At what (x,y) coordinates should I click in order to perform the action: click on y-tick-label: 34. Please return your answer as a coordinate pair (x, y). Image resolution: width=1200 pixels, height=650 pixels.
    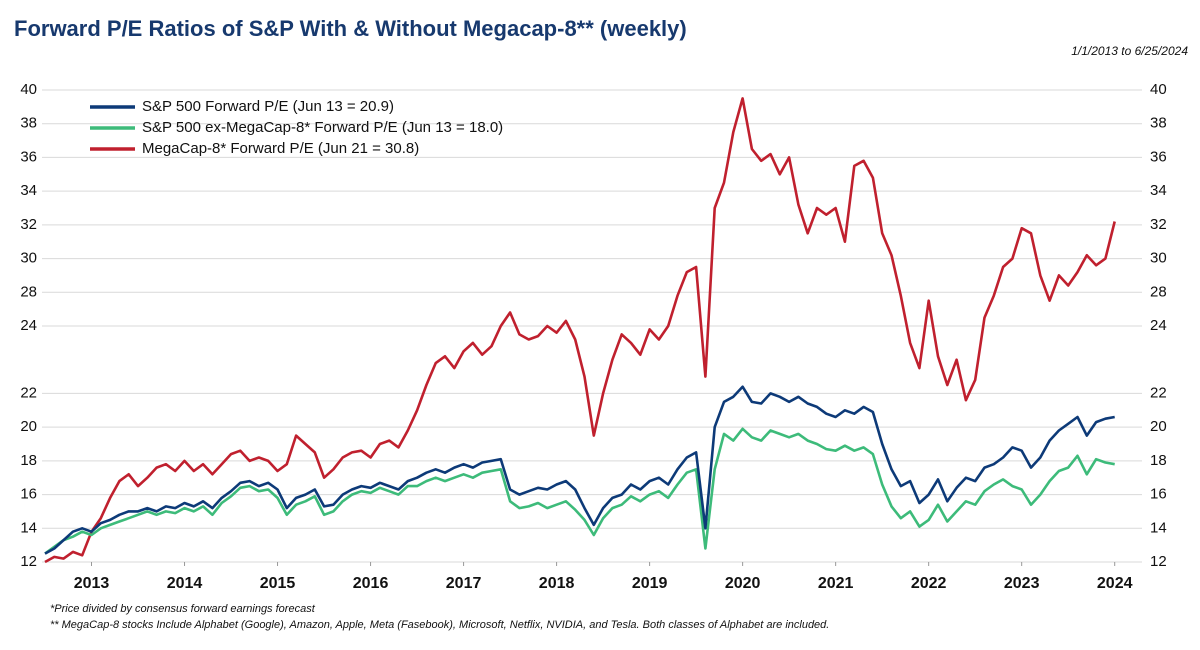
    Looking at the image, I should click on (28, 190).